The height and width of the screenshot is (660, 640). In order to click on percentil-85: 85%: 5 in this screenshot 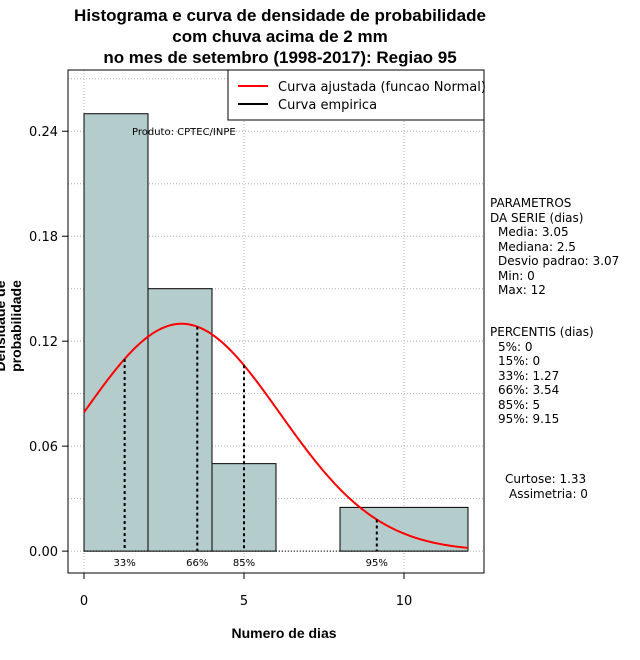, I will do `click(519, 404)`.